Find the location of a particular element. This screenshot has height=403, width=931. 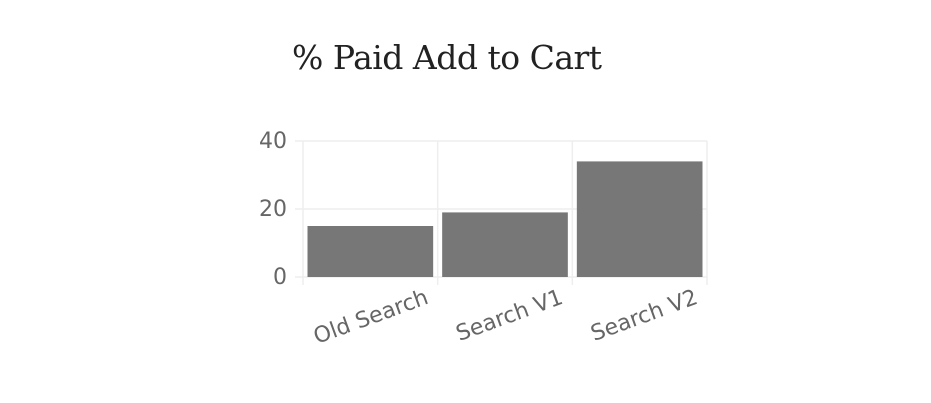

x-tick-label-search-v2: Search V2 is located at coordinates (644, 316).